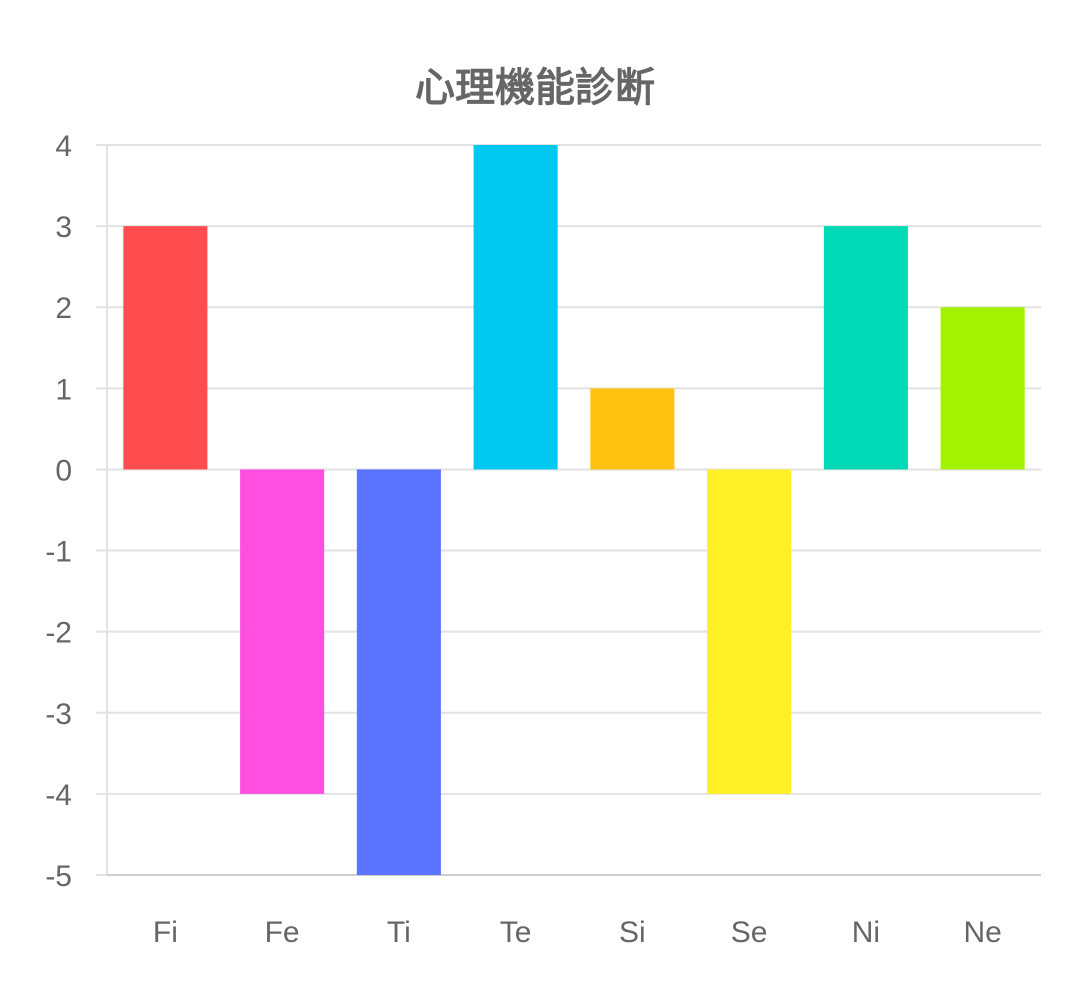 This screenshot has height=990, width=1071. I want to click on x-tick-label: Te, so click(516, 932).